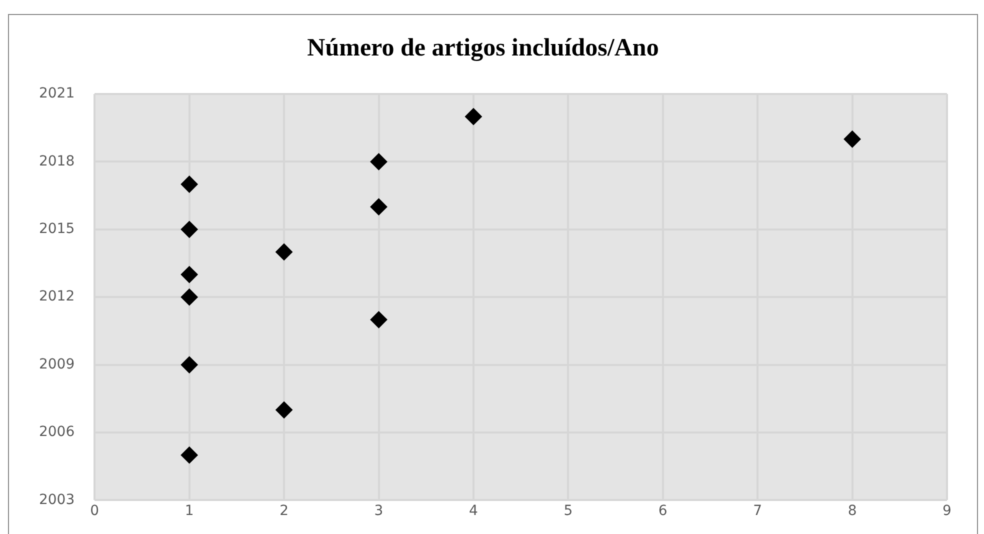 This screenshot has height=534, width=984. I want to click on x-tick-label: 2, so click(284, 511).